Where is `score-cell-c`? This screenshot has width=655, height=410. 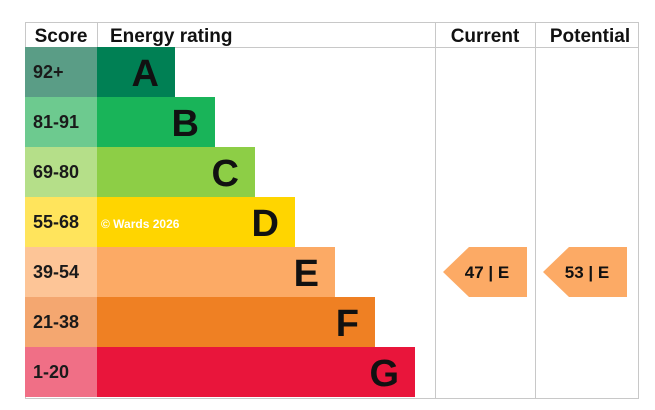 score-cell-c is located at coordinates (61, 172).